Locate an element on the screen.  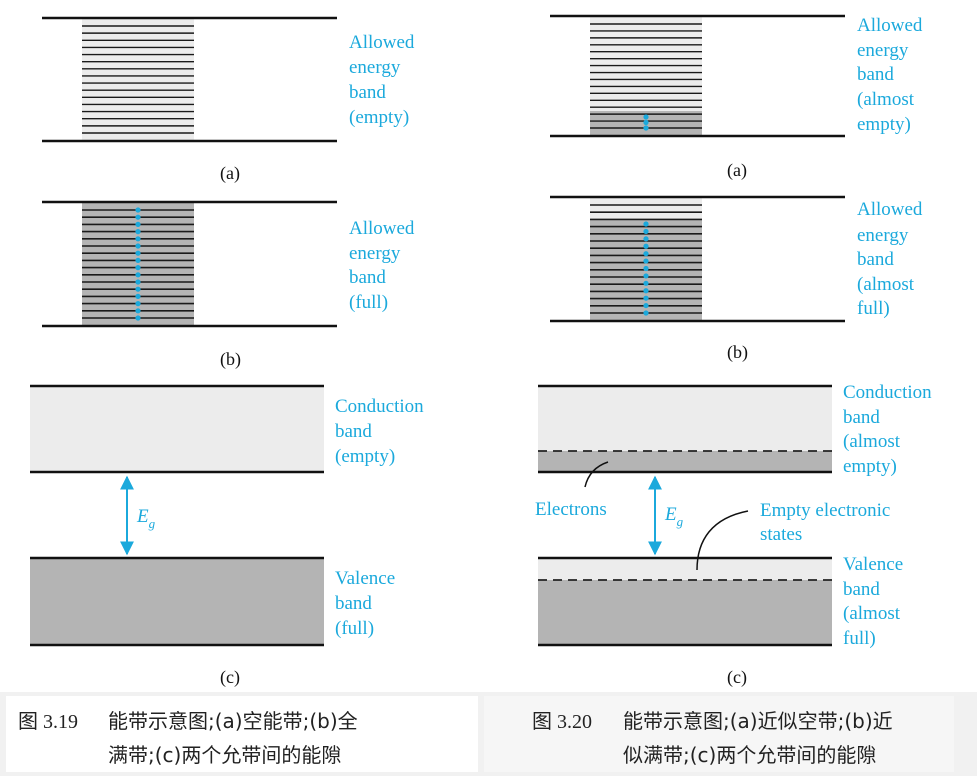
caption-line-2: 似满带;(c)两个允带间的能隙 is located at coordinates (749, 755).